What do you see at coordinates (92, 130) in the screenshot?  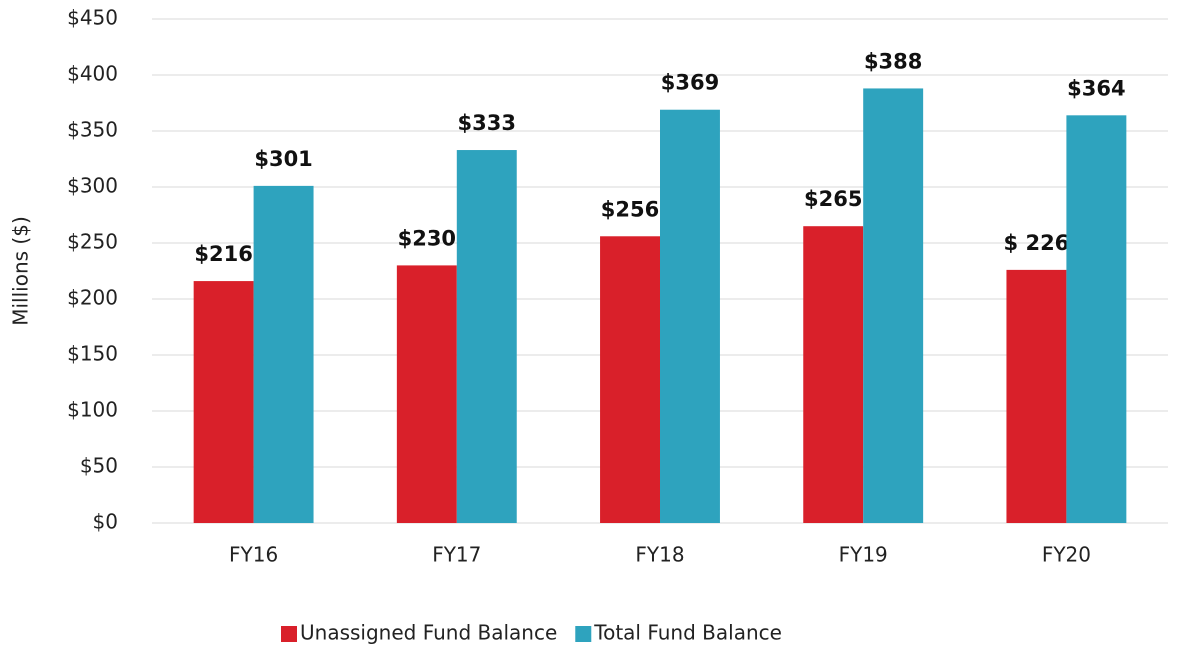 I see `y-tick-label: $350` at bounding box center [92, 130].